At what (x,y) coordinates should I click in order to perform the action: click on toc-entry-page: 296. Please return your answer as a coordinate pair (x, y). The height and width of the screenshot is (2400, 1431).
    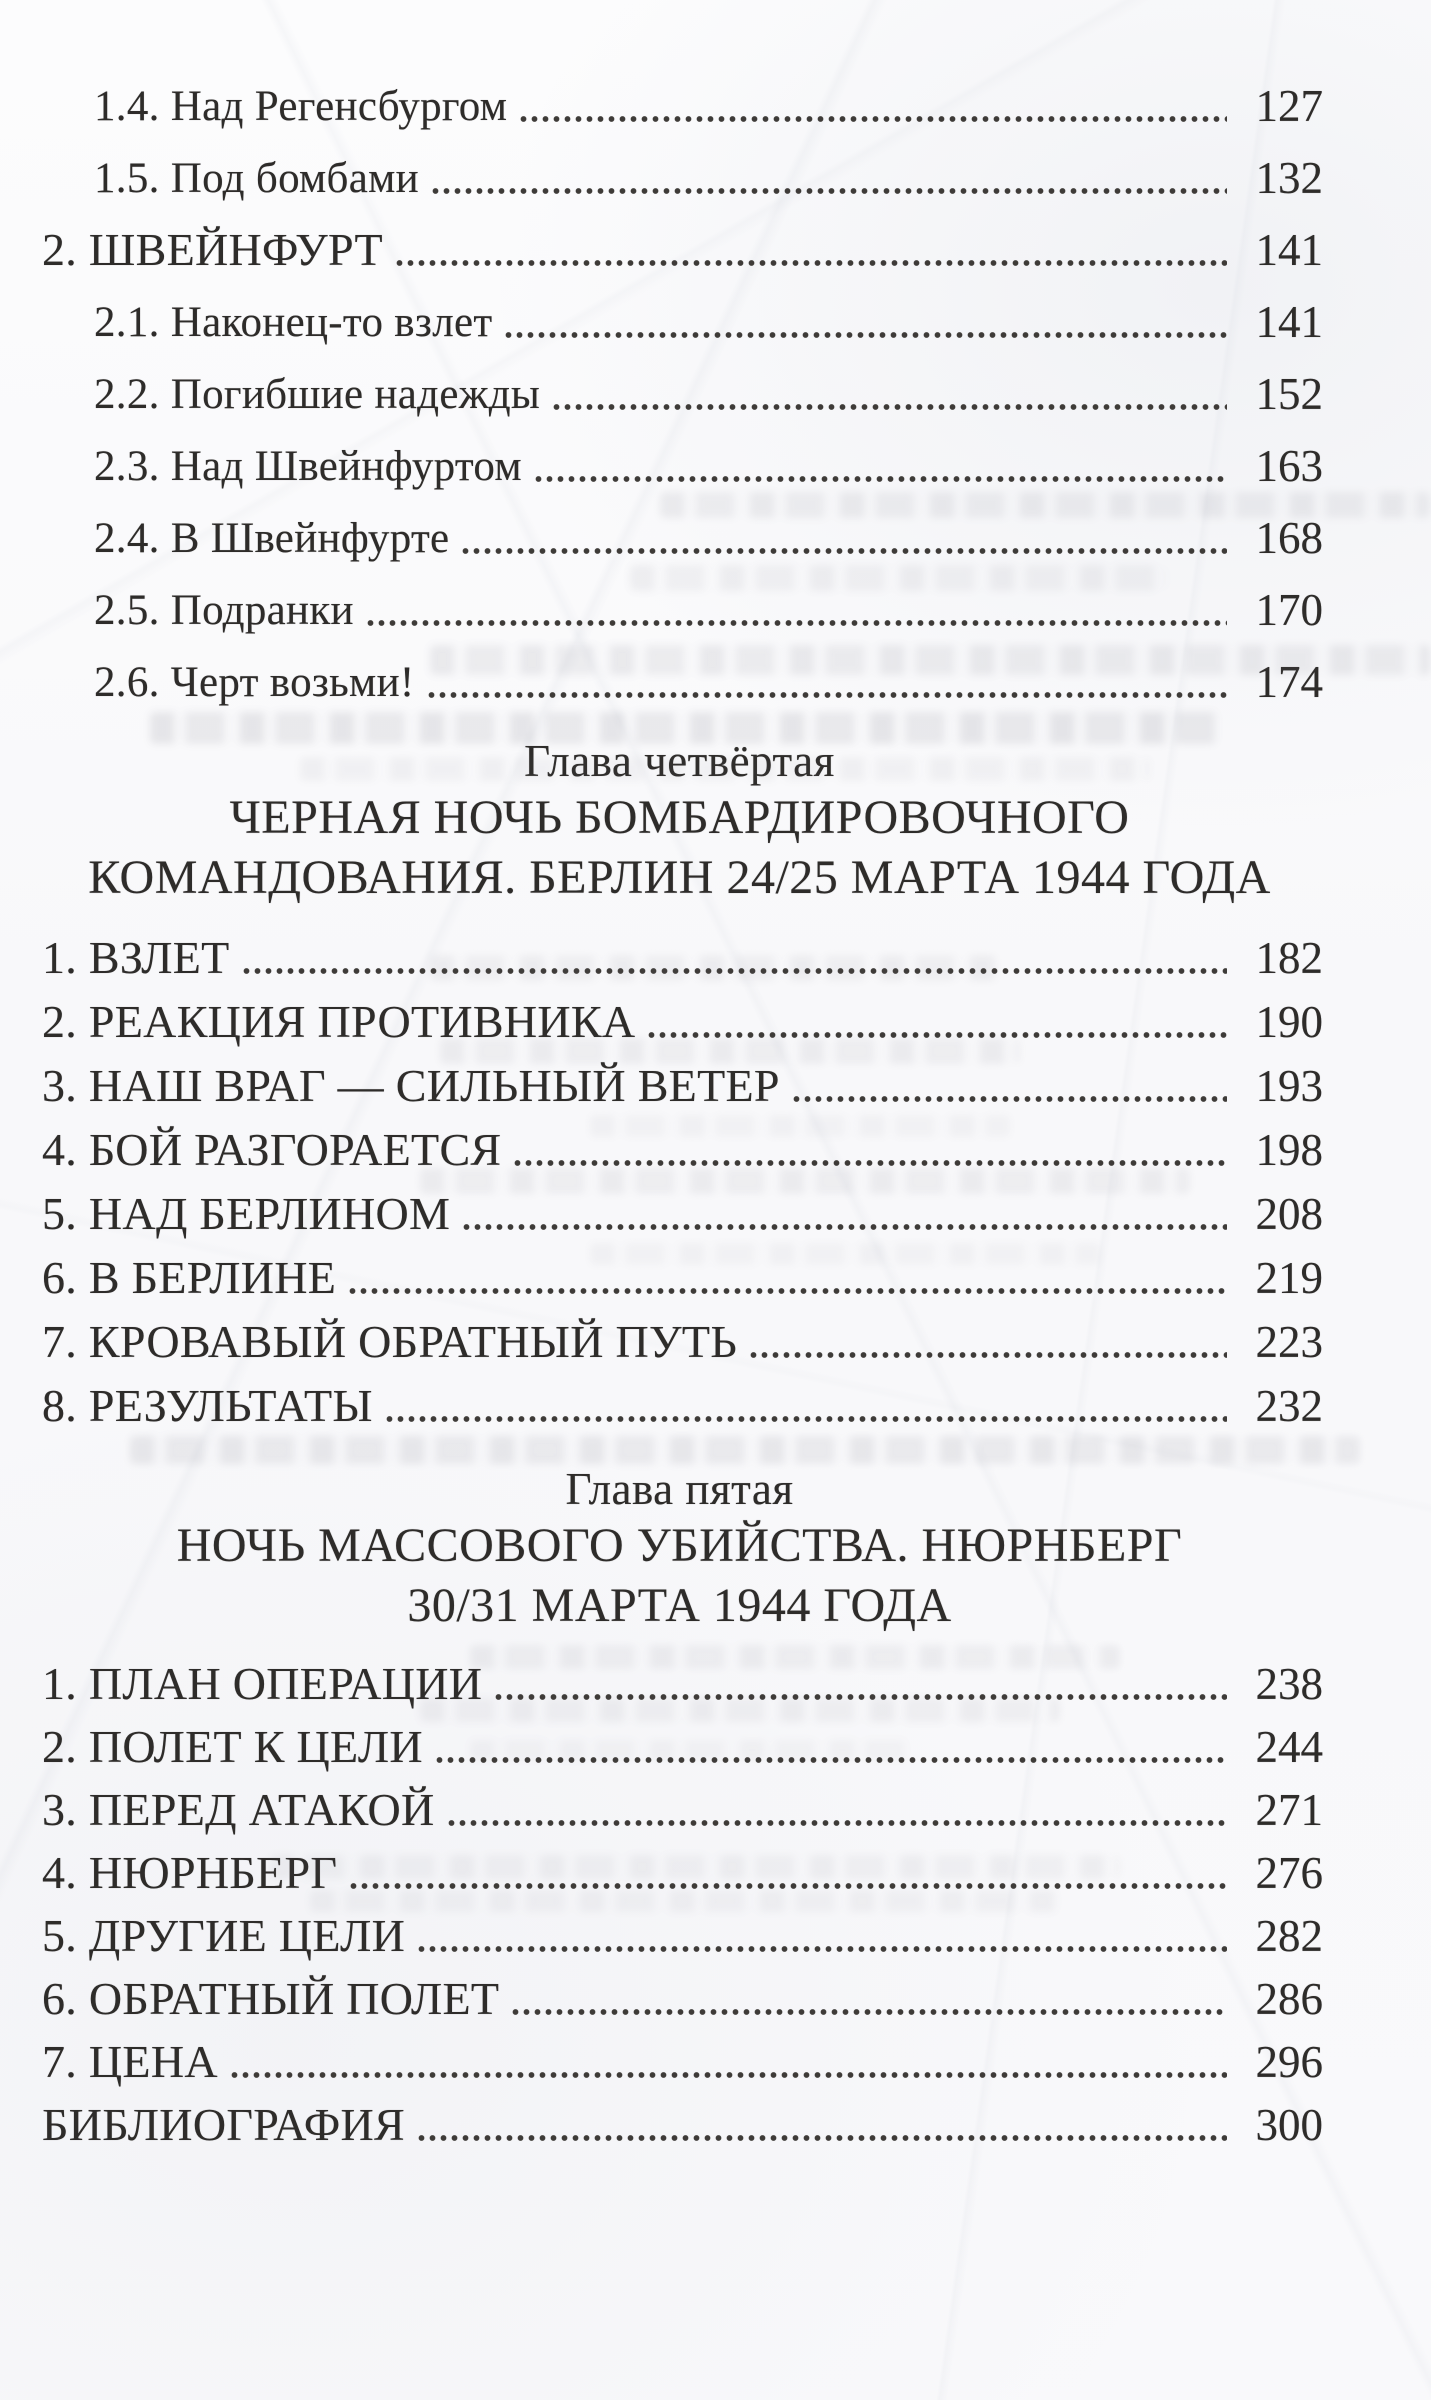
    Looking at the image, I should click on (1289, 2062).